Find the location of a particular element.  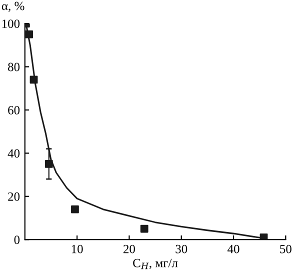

x-tick-label: 10 is located at coordinates (77, 249).